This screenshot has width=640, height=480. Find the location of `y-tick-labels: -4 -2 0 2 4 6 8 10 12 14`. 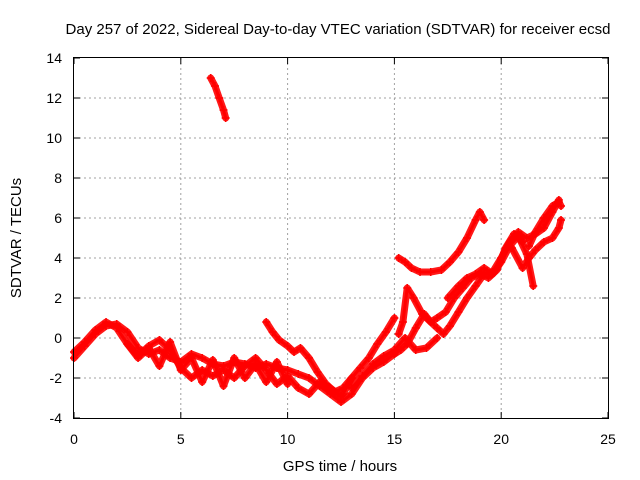

y-tick-labels: -4 -2 0 2 4 6 8 10 12 14 is located at coordinates (54, 238).